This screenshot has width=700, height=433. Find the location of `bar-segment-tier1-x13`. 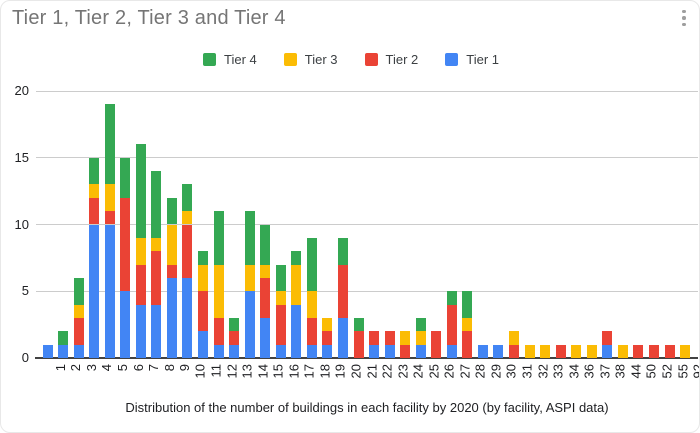

bar-segment-tier1-x13 is located at coordinates (234, 351).